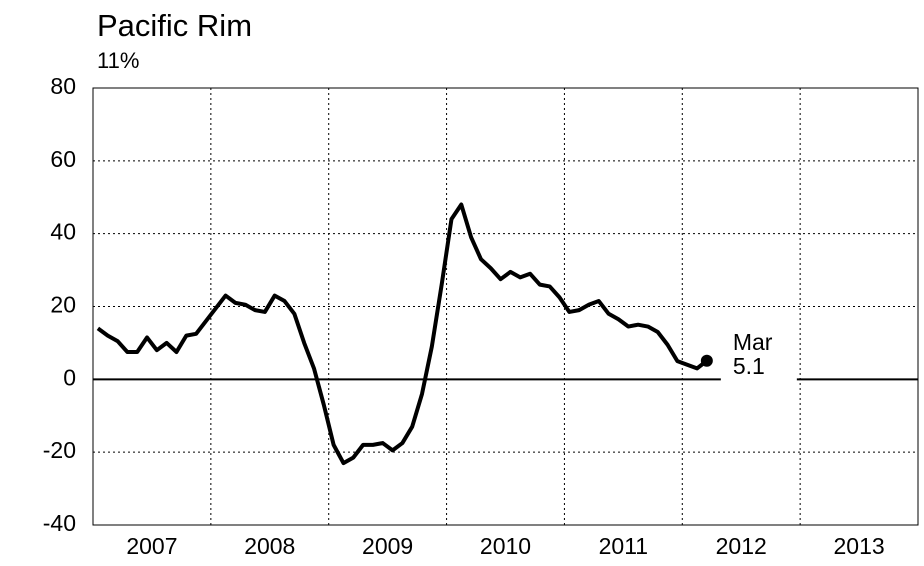 Image resolution: width=924 pixels, height=566 pixels. I want to click on chart-subtitle: 11%, so click(118, 60).